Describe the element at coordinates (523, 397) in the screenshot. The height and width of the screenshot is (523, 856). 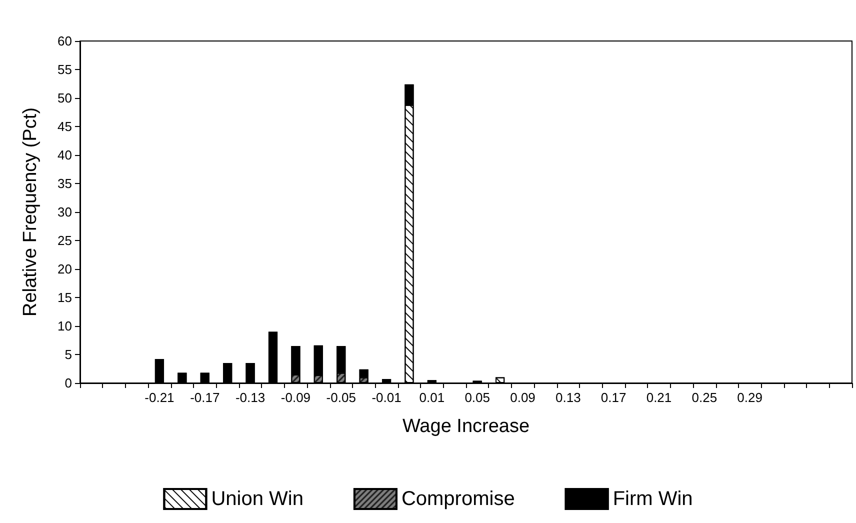
I see `x-tick-label: 0.09` at that location.